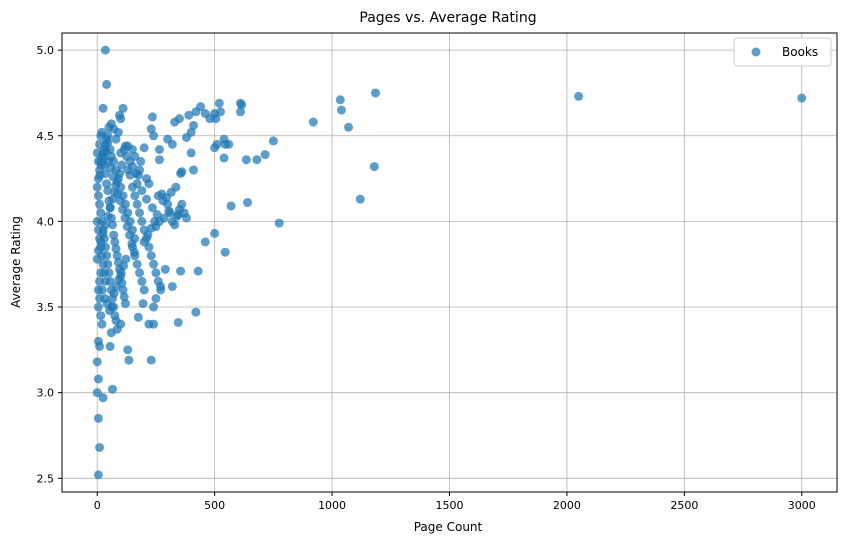 The image size is (846, 545). What do you see at coordinates (802, 505) in the screenshot?
I see `x-tick-label: 3000` at bounding box center [802, 505].